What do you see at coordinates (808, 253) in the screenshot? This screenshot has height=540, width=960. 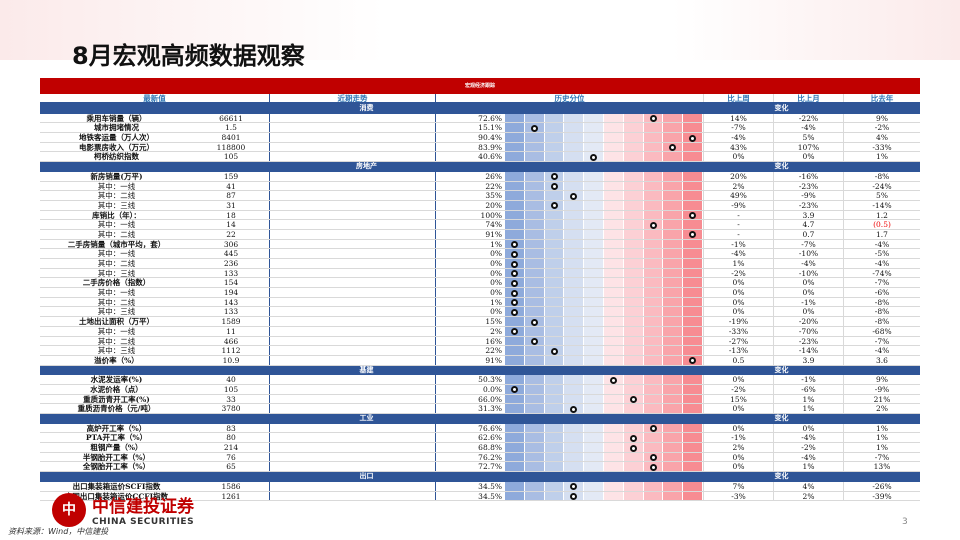 I see `mom-change: -10%` at bounding box center [808, 253].